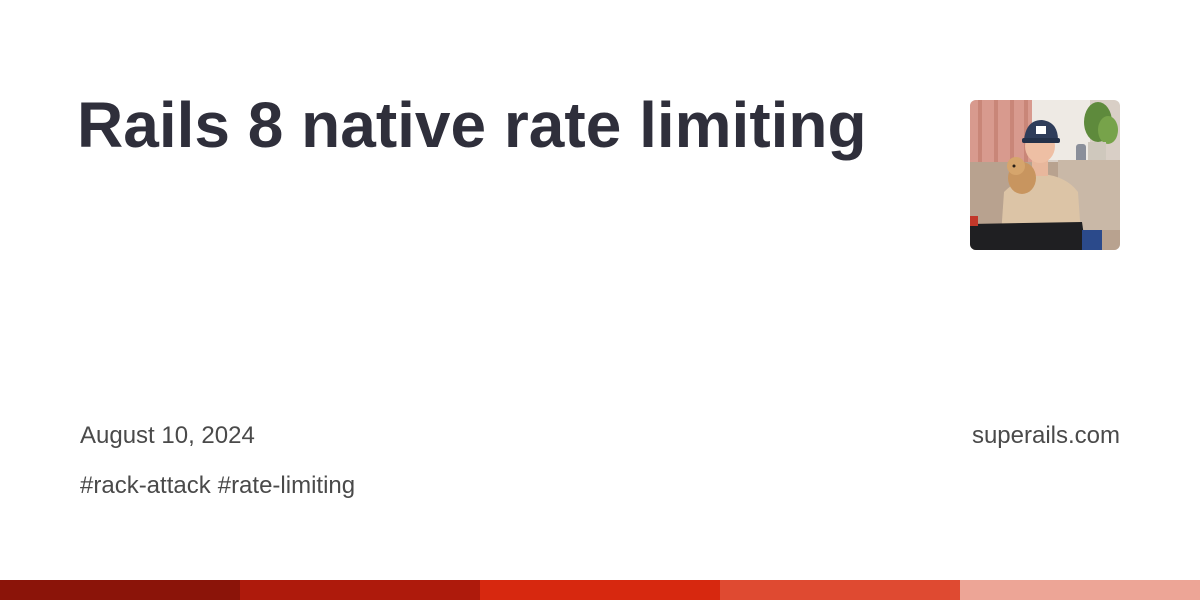  Describe the element at coordinates (286, 485) in the screenshot. I see `tag-rate-limiting: #rate-limiting` at that location.